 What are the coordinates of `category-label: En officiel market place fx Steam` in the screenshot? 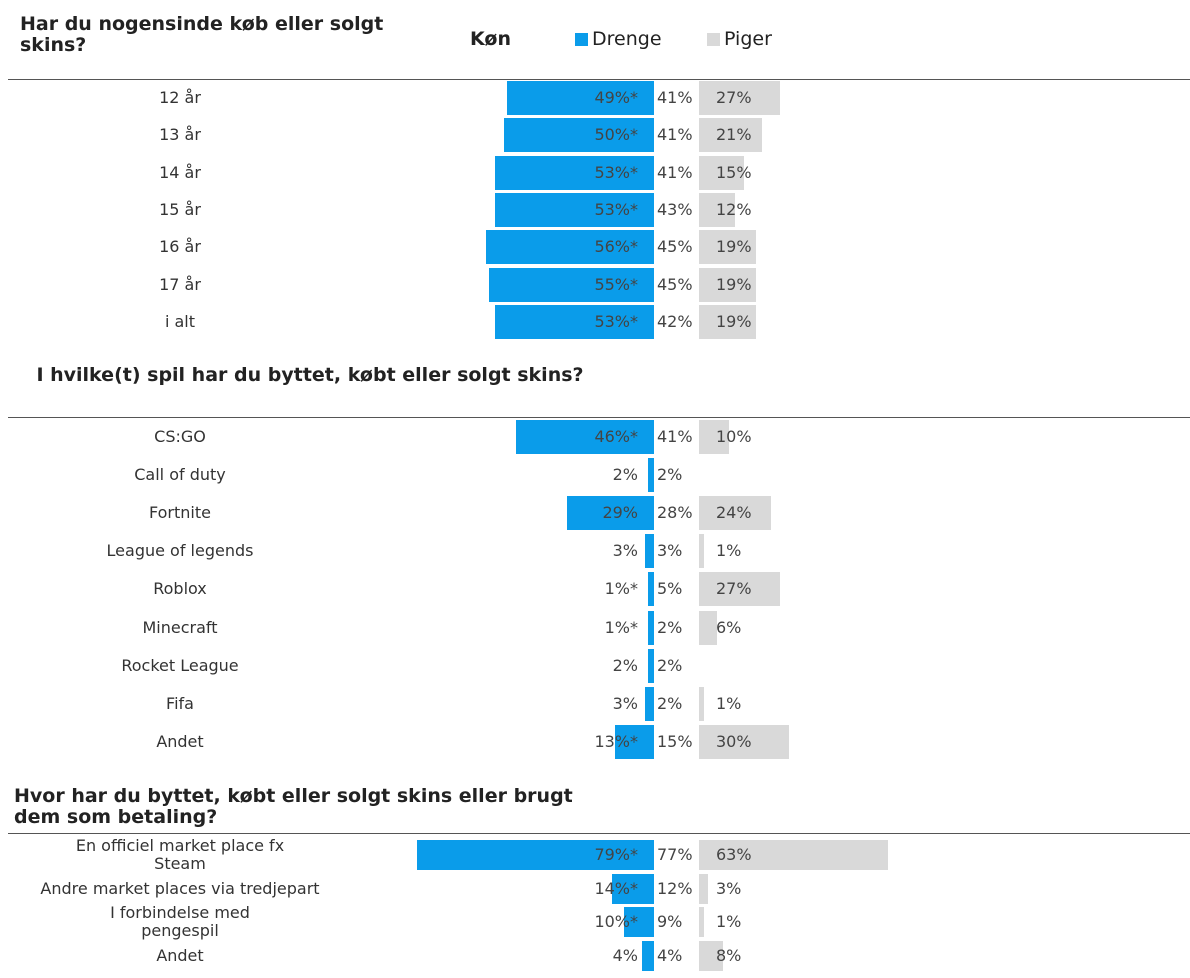 It's located at (180, 854).